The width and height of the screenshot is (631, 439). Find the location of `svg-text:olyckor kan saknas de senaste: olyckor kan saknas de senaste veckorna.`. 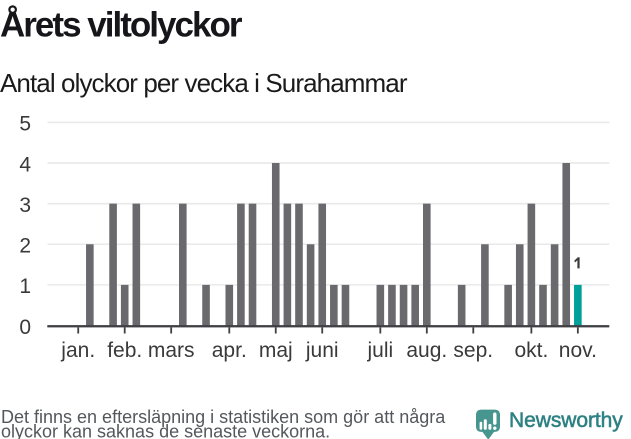

svg-text:olyckor kan saknas de senaste: olyckor kan saknas de senaste veckorna. is located at coordinates (165, 430).